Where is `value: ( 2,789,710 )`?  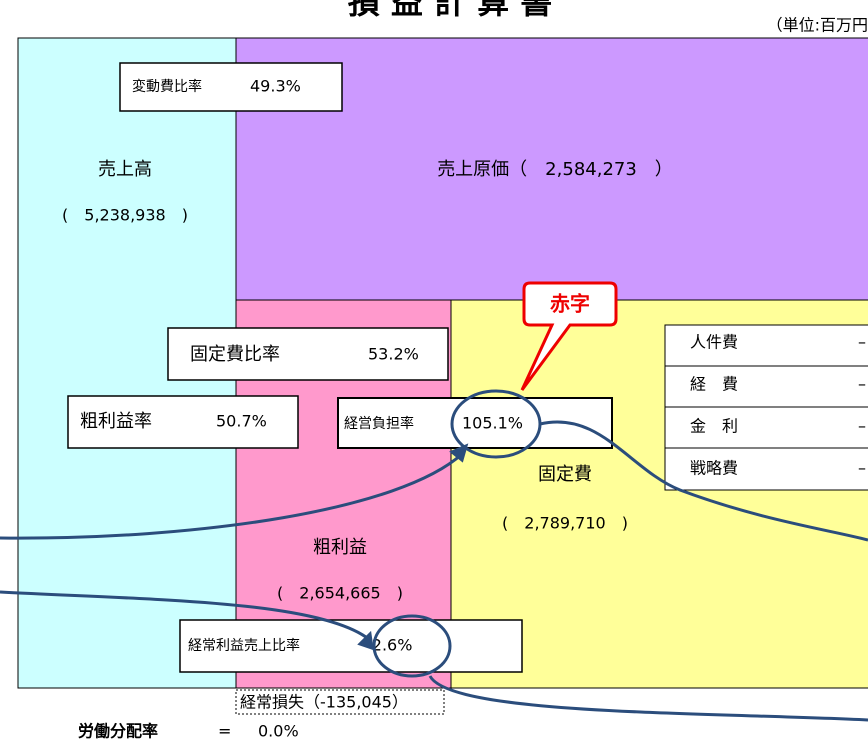 value: ( 2,789,710 ) is located at coordinates (565, 523).